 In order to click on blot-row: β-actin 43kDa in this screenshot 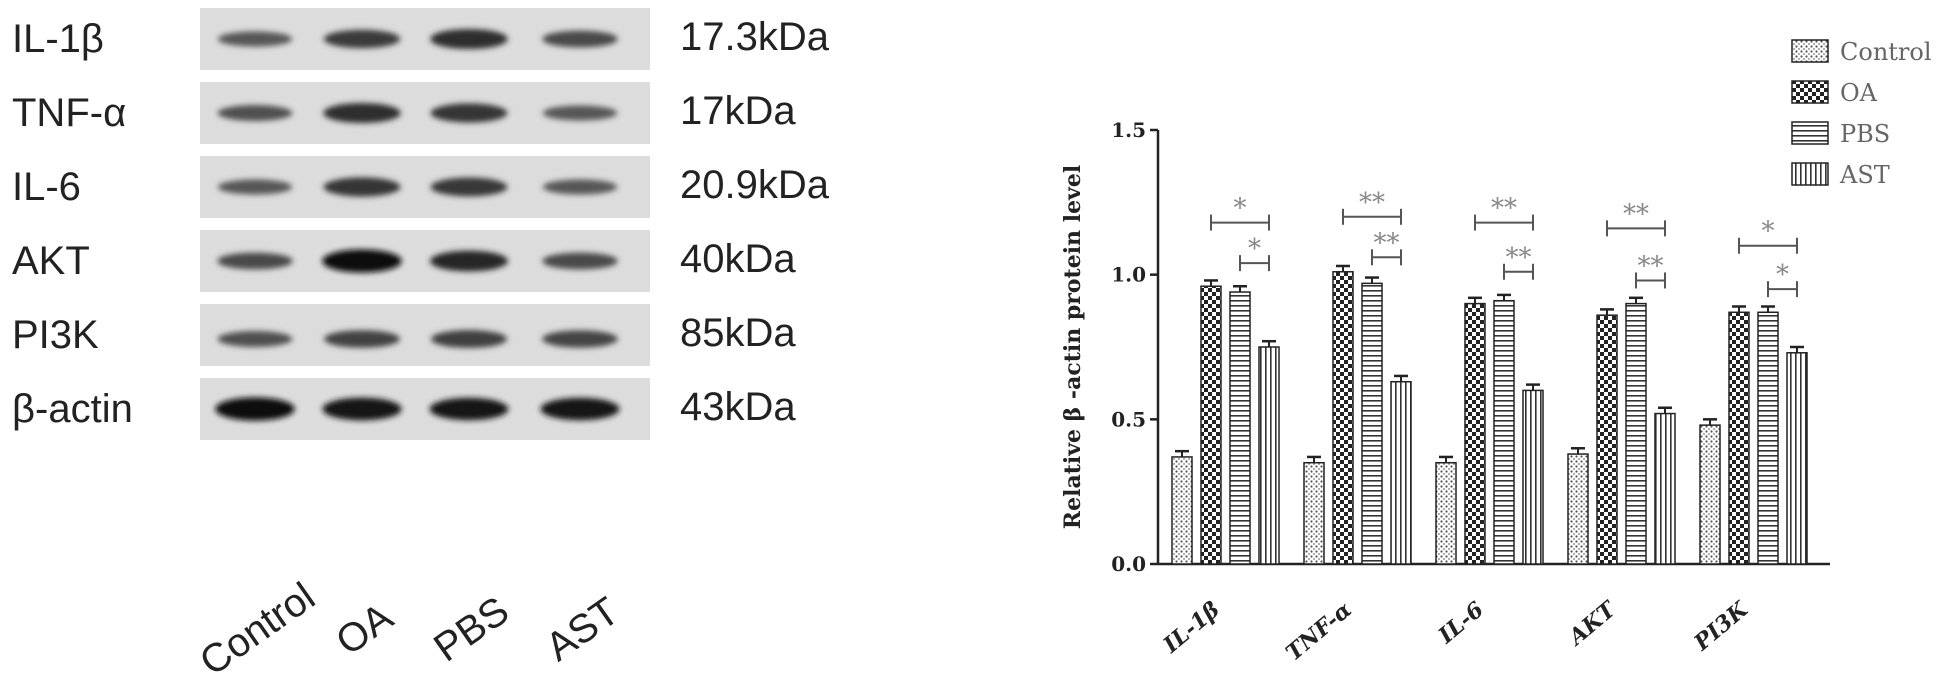, I will do `click(404, 409)`.